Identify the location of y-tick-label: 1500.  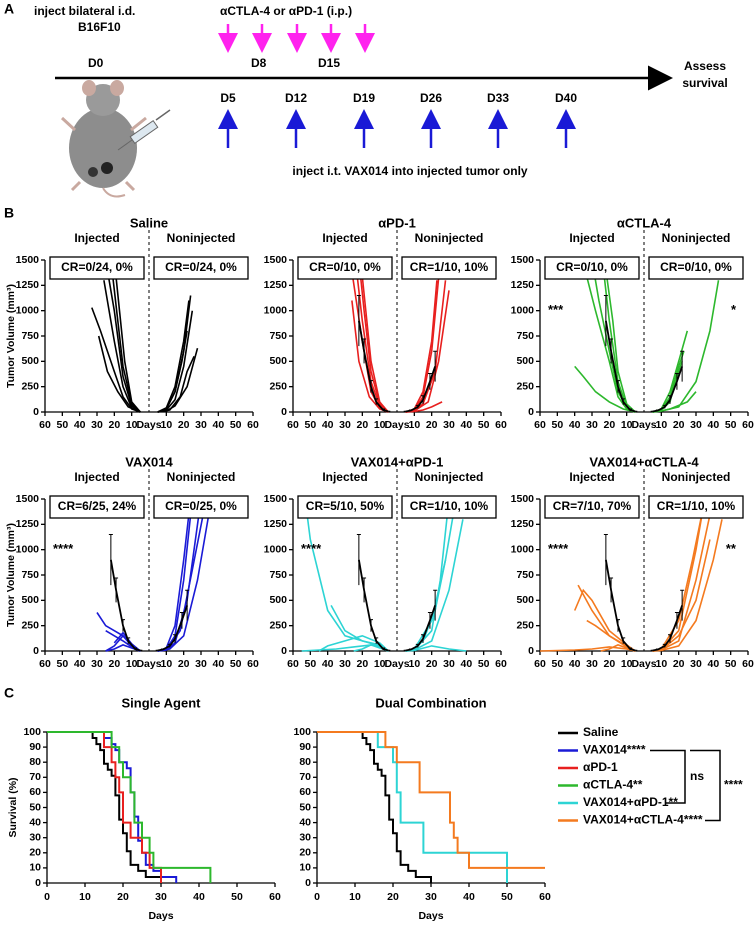
(523, 499).